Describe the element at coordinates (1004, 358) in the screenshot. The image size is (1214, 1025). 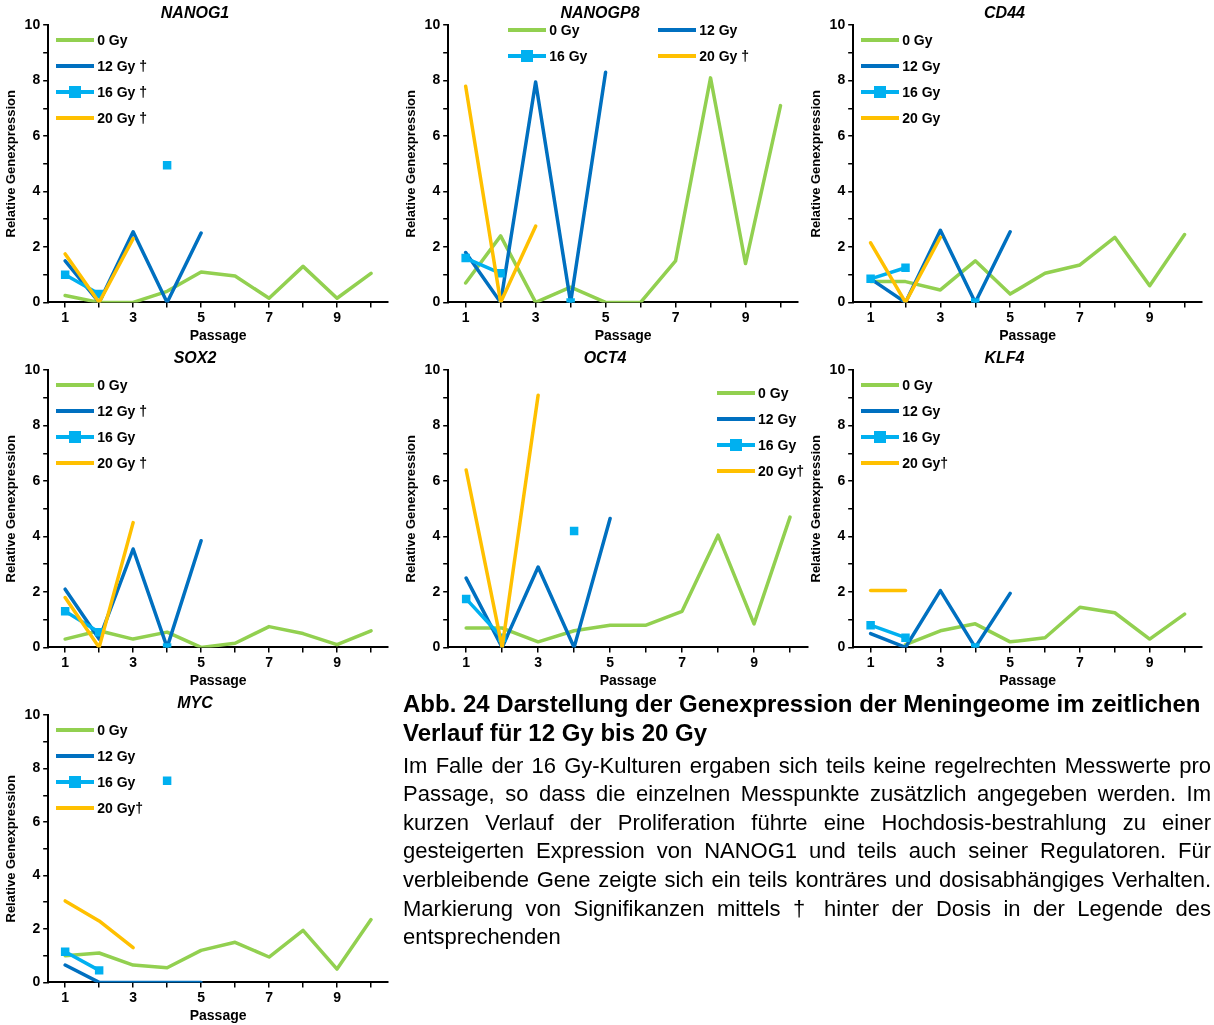
I see `chart-title: KLF4` at that location.